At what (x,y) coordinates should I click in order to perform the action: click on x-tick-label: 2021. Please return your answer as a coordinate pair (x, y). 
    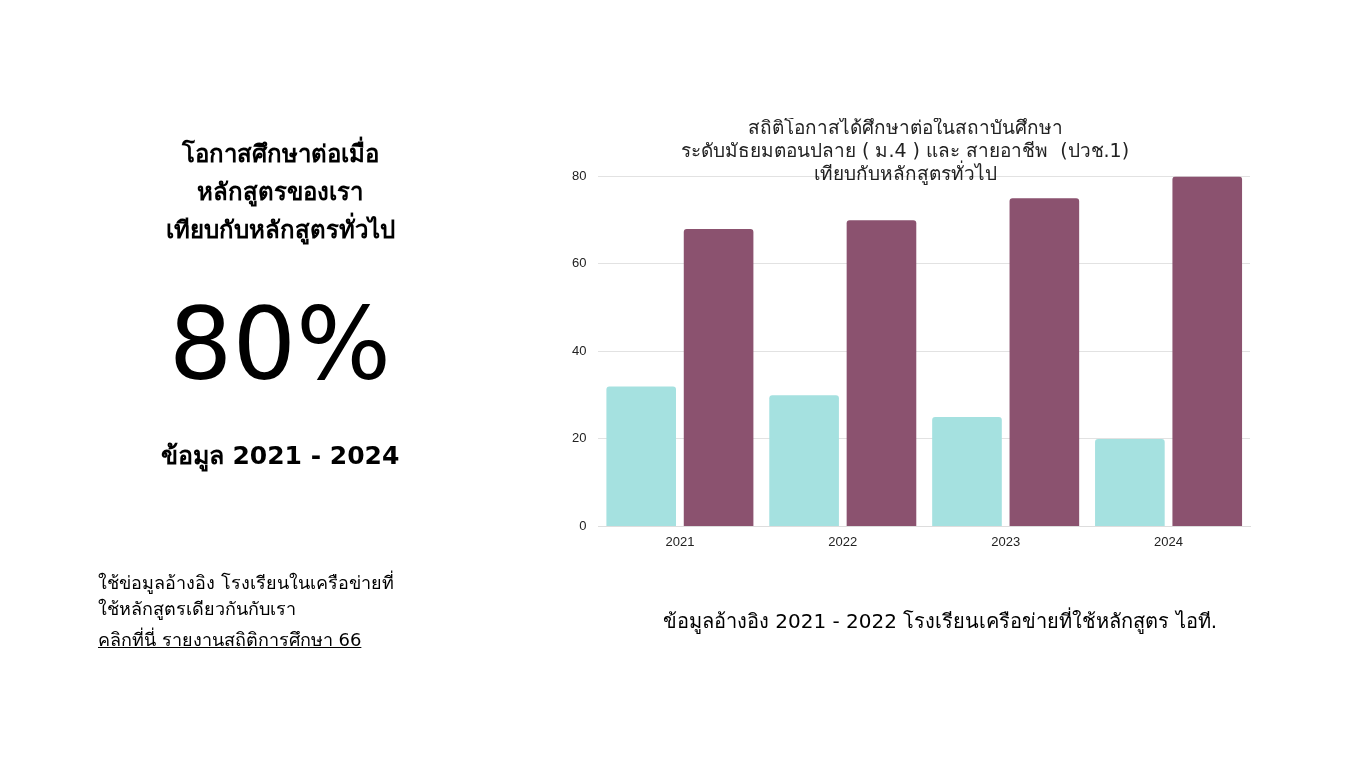
    Looking at the image, I should click on (680, 541).